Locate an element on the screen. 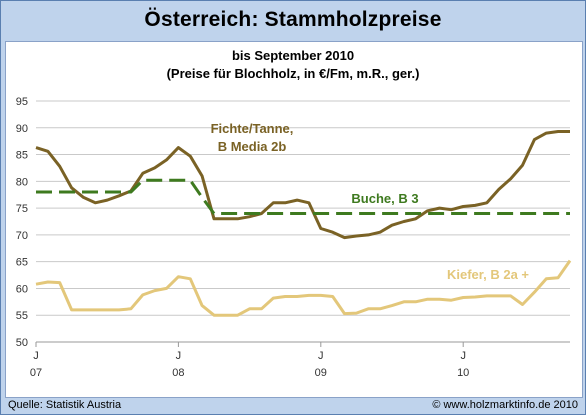  y-tick-label: 60 is located at coordinates (22, 289).